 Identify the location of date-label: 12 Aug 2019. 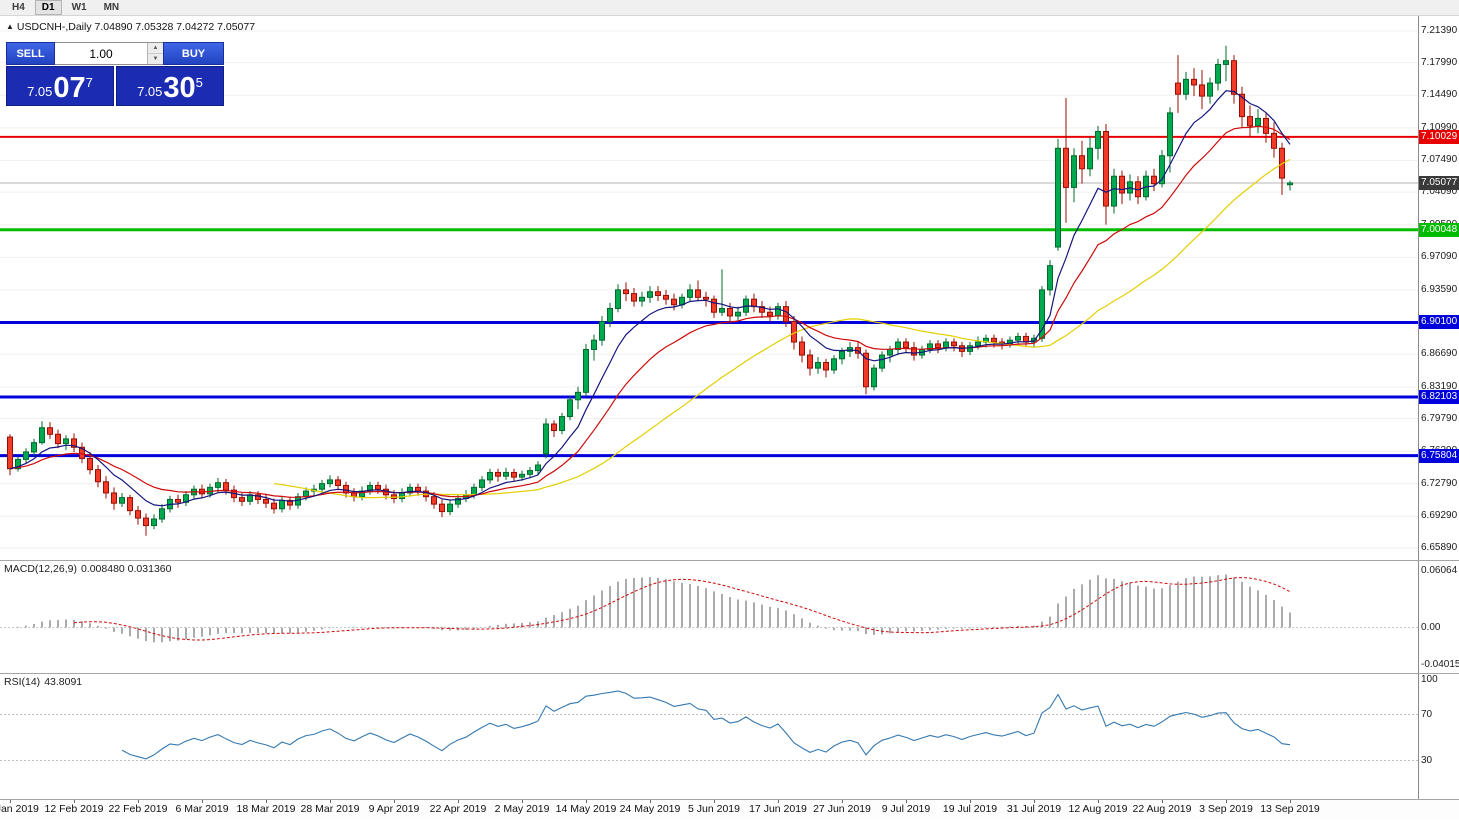
(1098, 809).